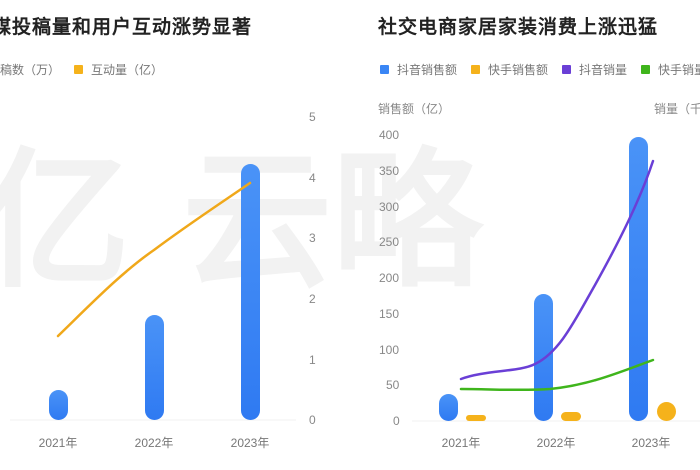 Image resolution: width=700 pixels, height=470 pixels. I want to click on left-axis-tick: 100, so click(389, 350).